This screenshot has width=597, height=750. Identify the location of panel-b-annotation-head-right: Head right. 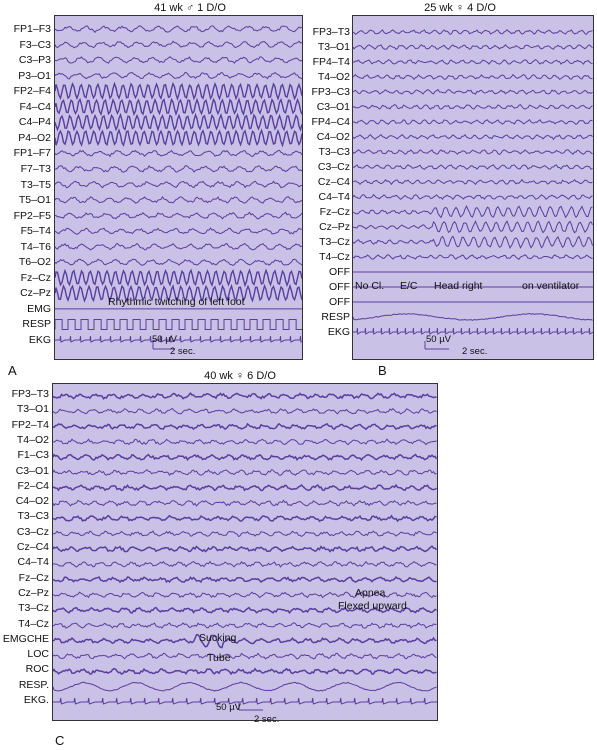
(458, 286).